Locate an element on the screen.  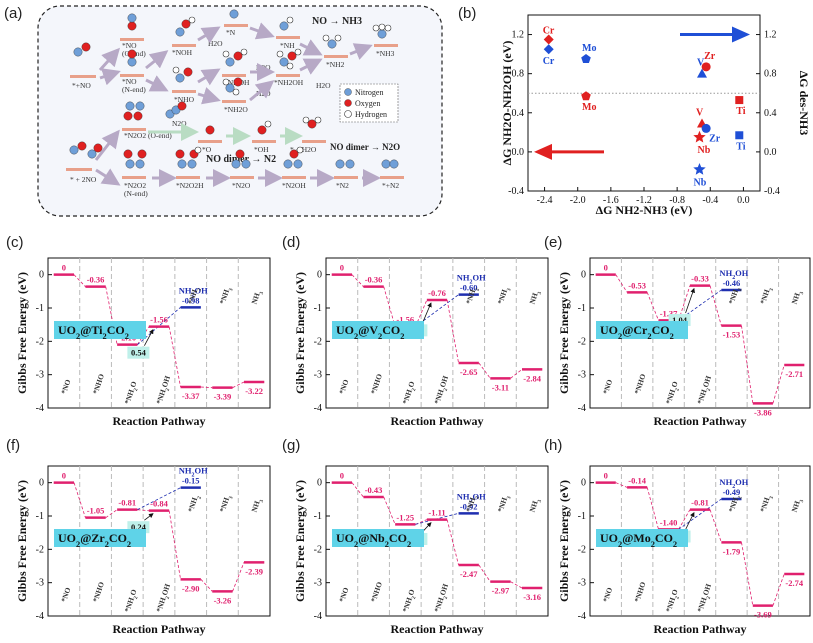
chart-title: UO2@Ti2CO2 is located at coordinates (93, 332).